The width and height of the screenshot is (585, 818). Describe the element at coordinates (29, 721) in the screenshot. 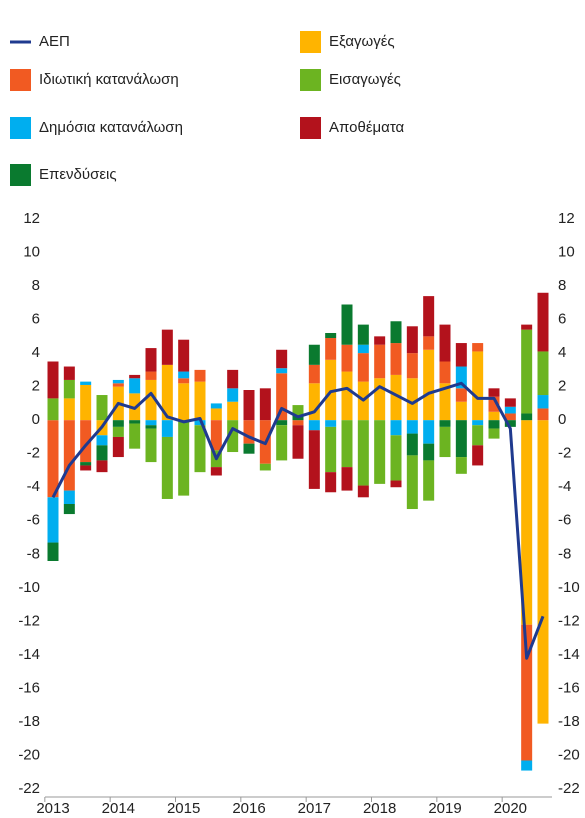

I see `y-tick-label: -18` at that location.